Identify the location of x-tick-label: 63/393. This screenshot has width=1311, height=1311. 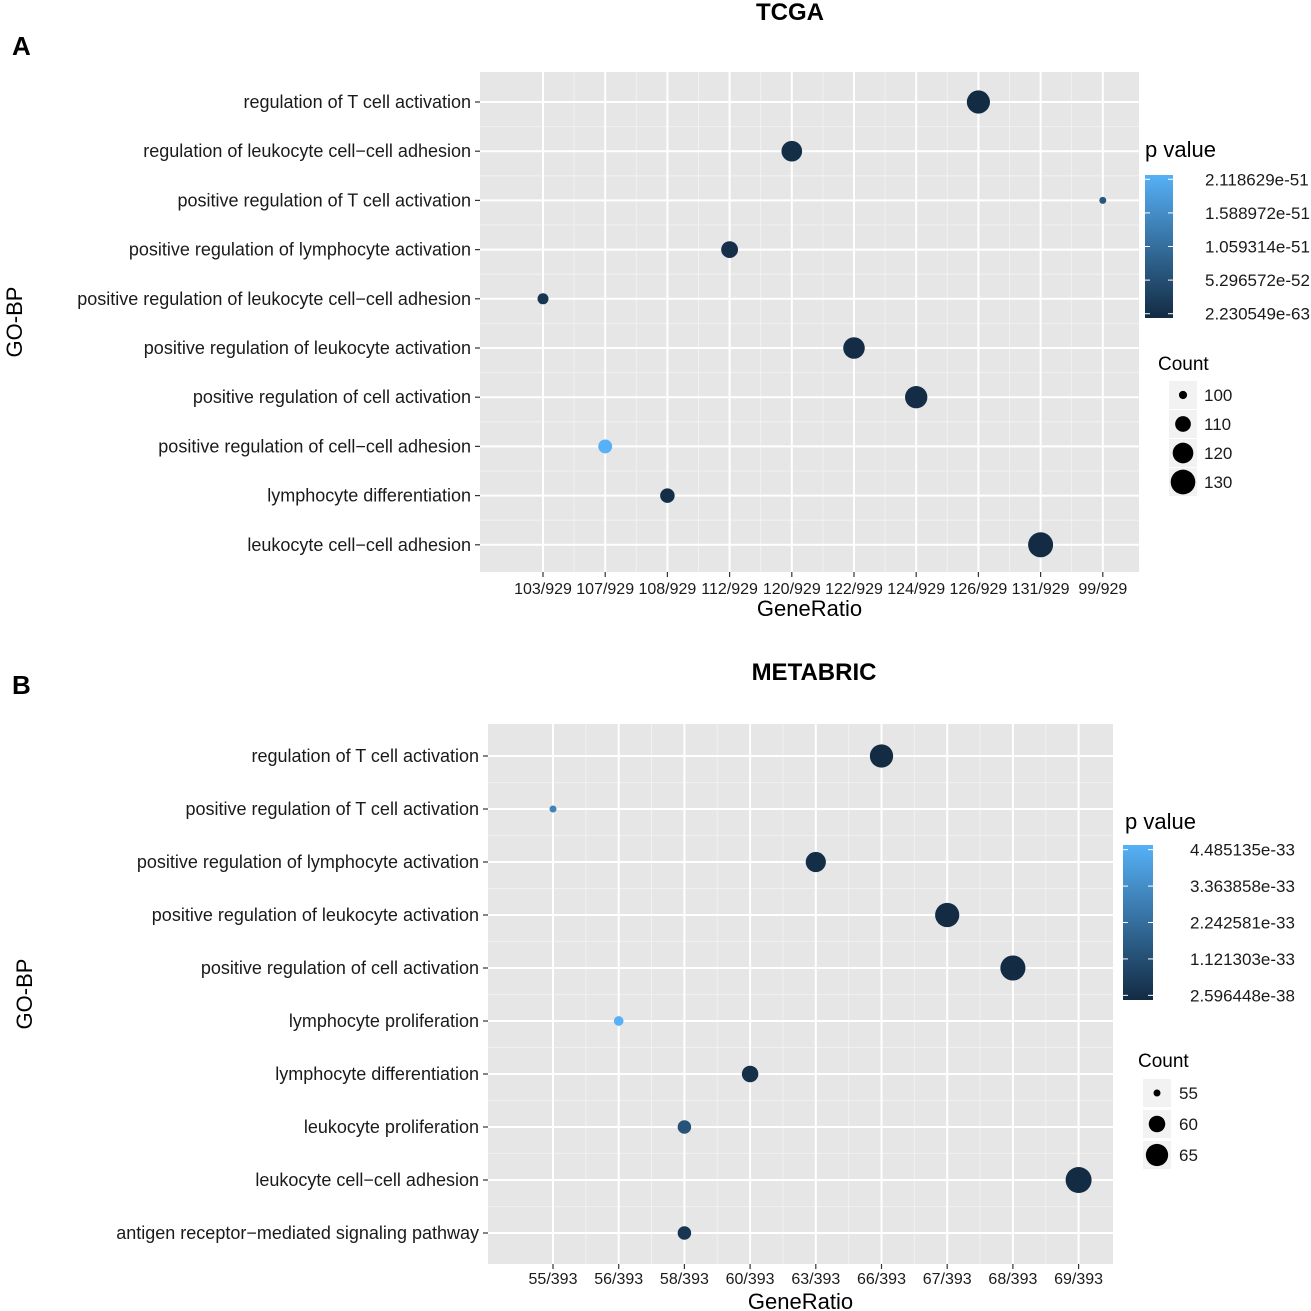
(815, 1279).